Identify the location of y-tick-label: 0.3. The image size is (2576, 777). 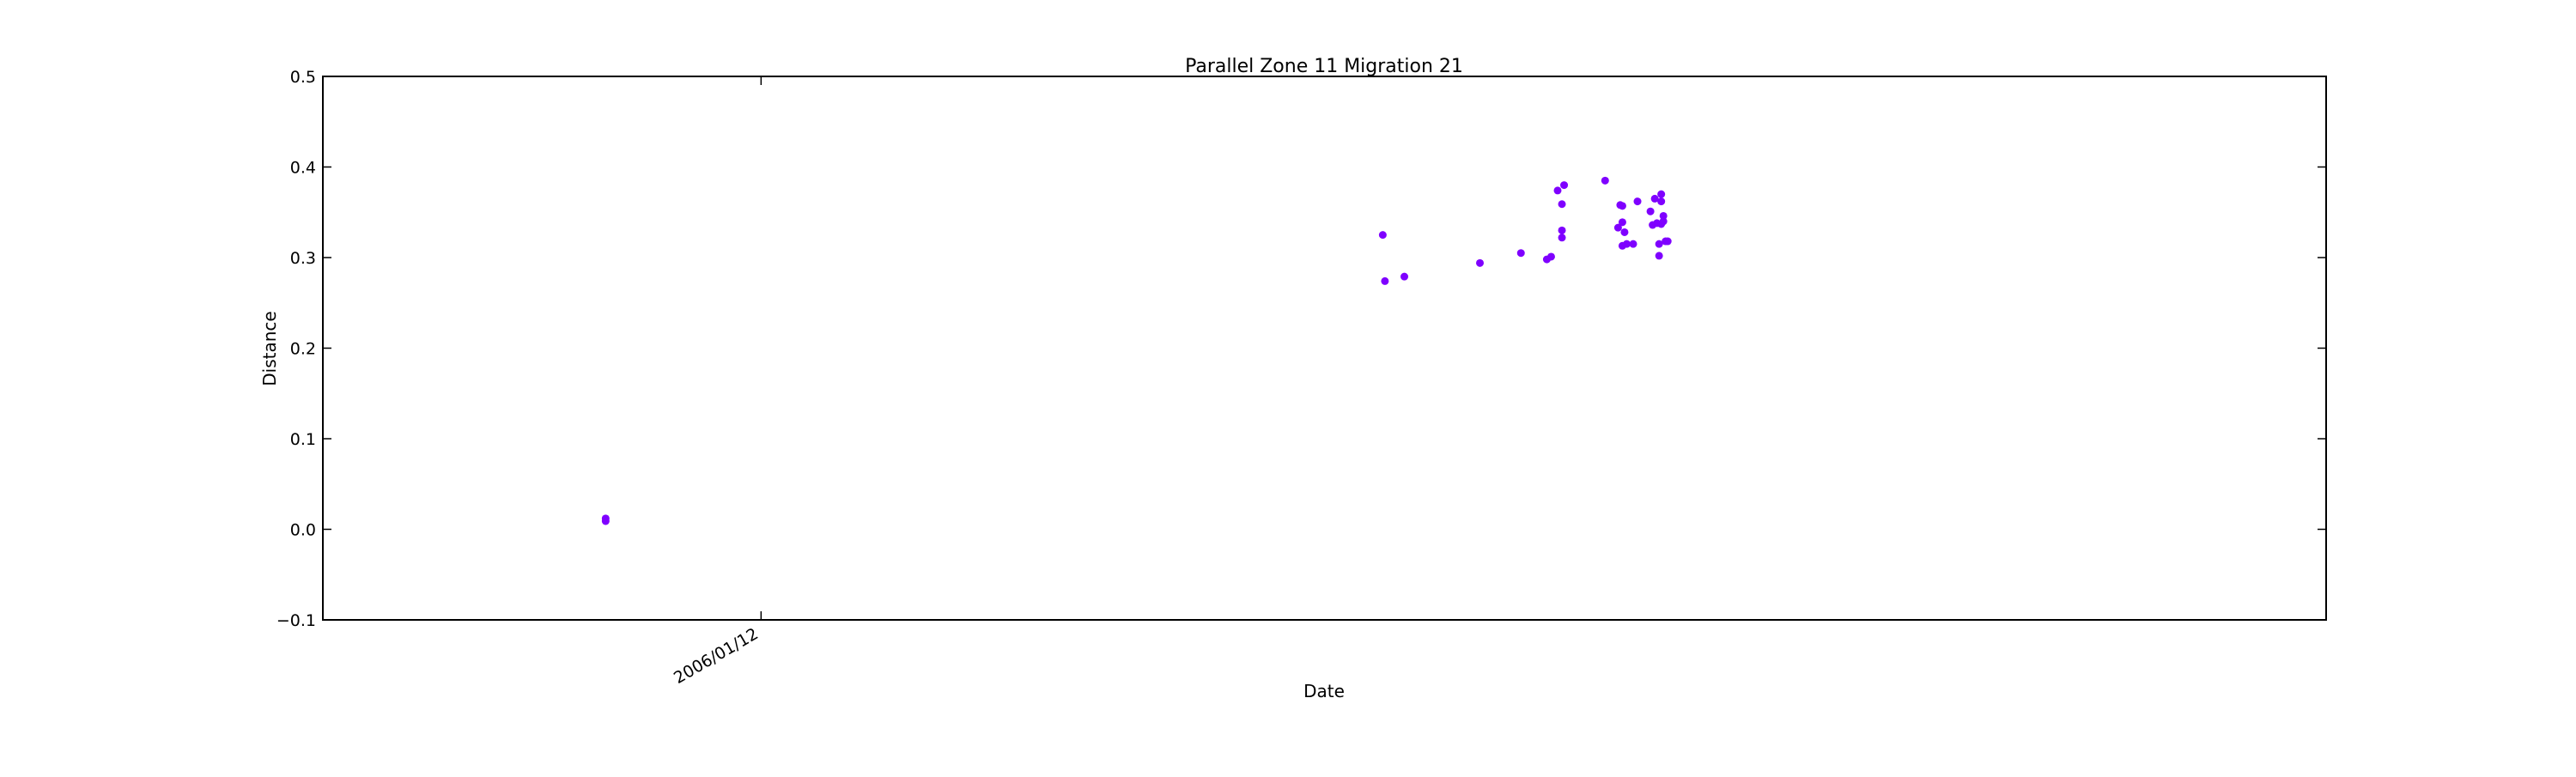
(303, 258).